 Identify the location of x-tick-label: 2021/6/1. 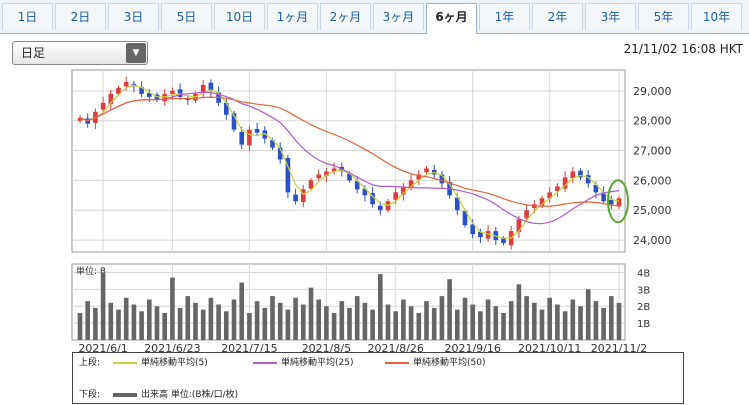
(102, 348).